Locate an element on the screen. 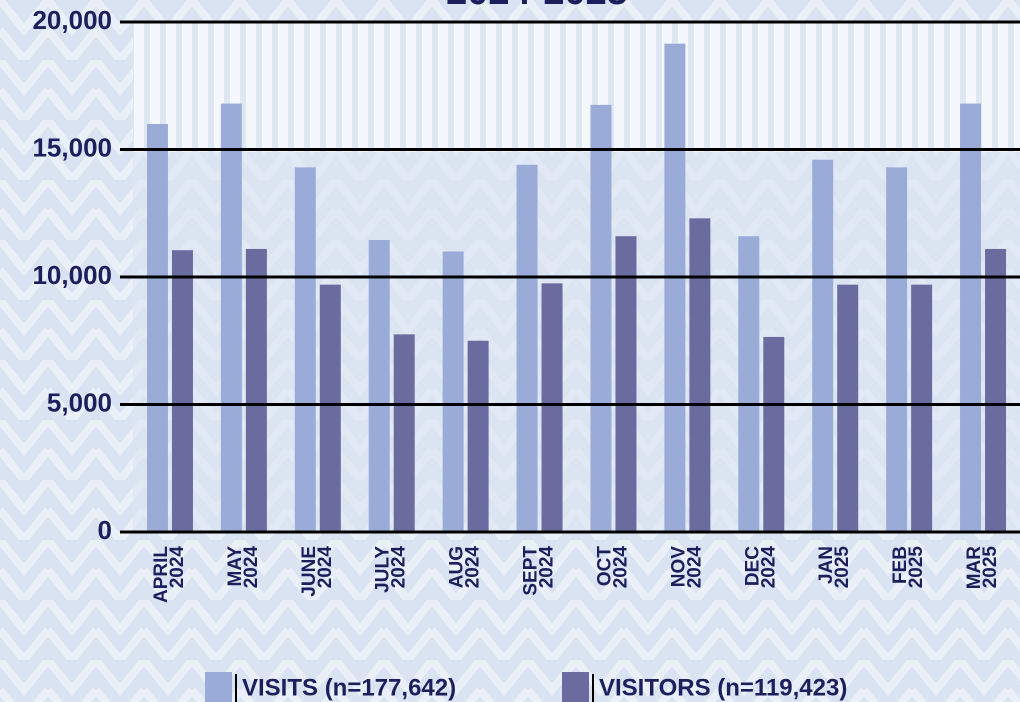 The image size is (1020, 702). chart-title: 2024-2025 is located at coordinates (537, 6).